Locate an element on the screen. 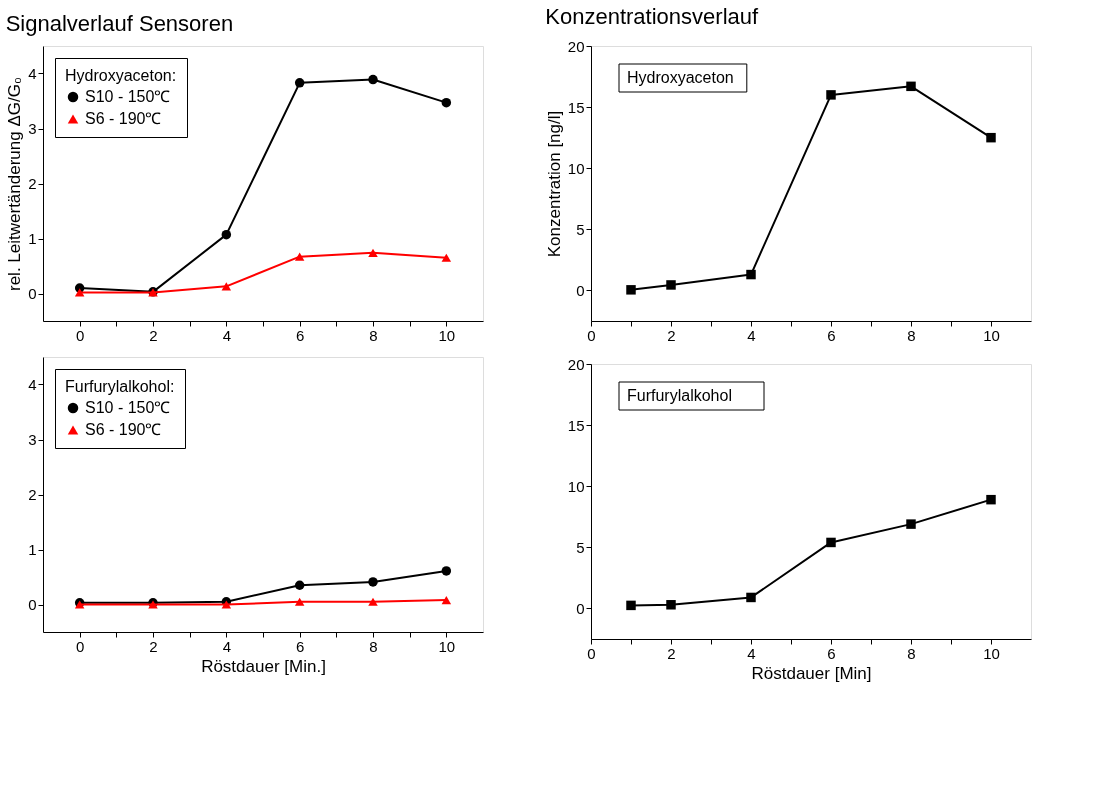 This screenshot has height=785, width=1117. legend-title: Hydroxyaceton: is located at coordinates (121, 75).